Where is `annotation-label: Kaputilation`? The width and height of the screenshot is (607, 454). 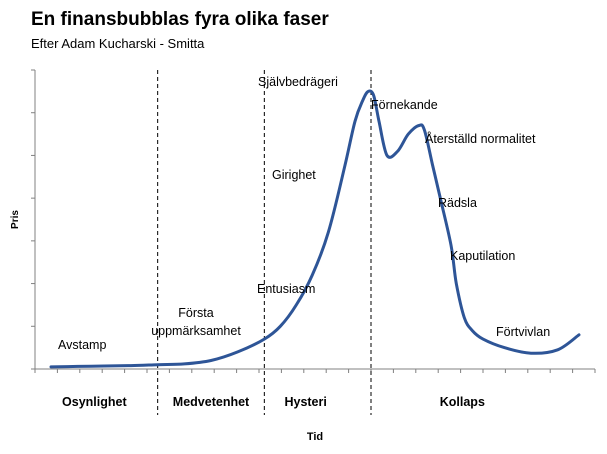 annotation-label: Kaputilation is located at coordinates (482, 256).